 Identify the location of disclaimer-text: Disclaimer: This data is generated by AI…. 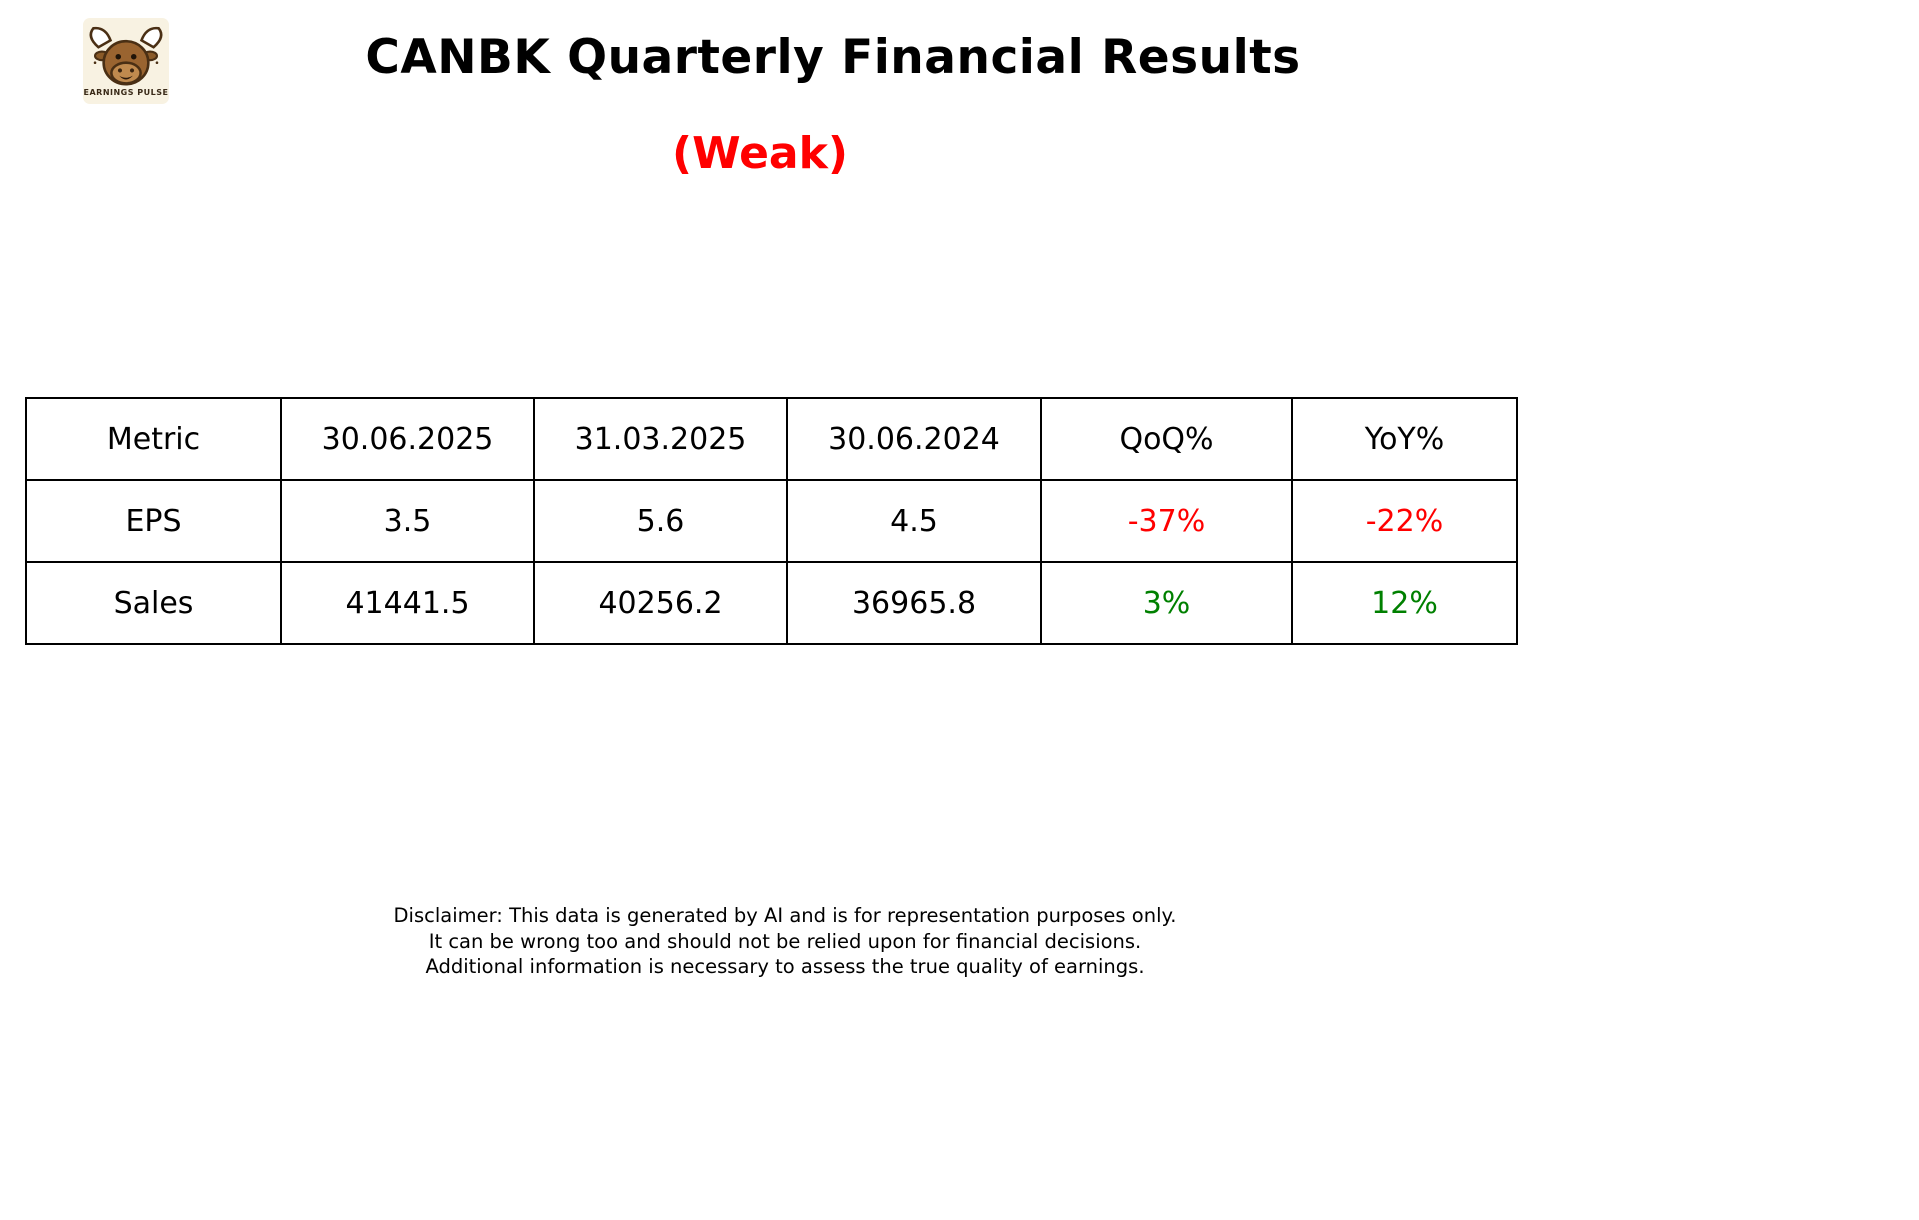
(785, 941).